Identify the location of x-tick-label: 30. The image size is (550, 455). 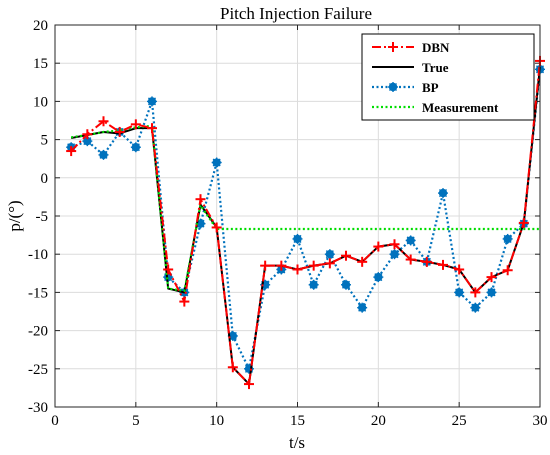
(540, 421).